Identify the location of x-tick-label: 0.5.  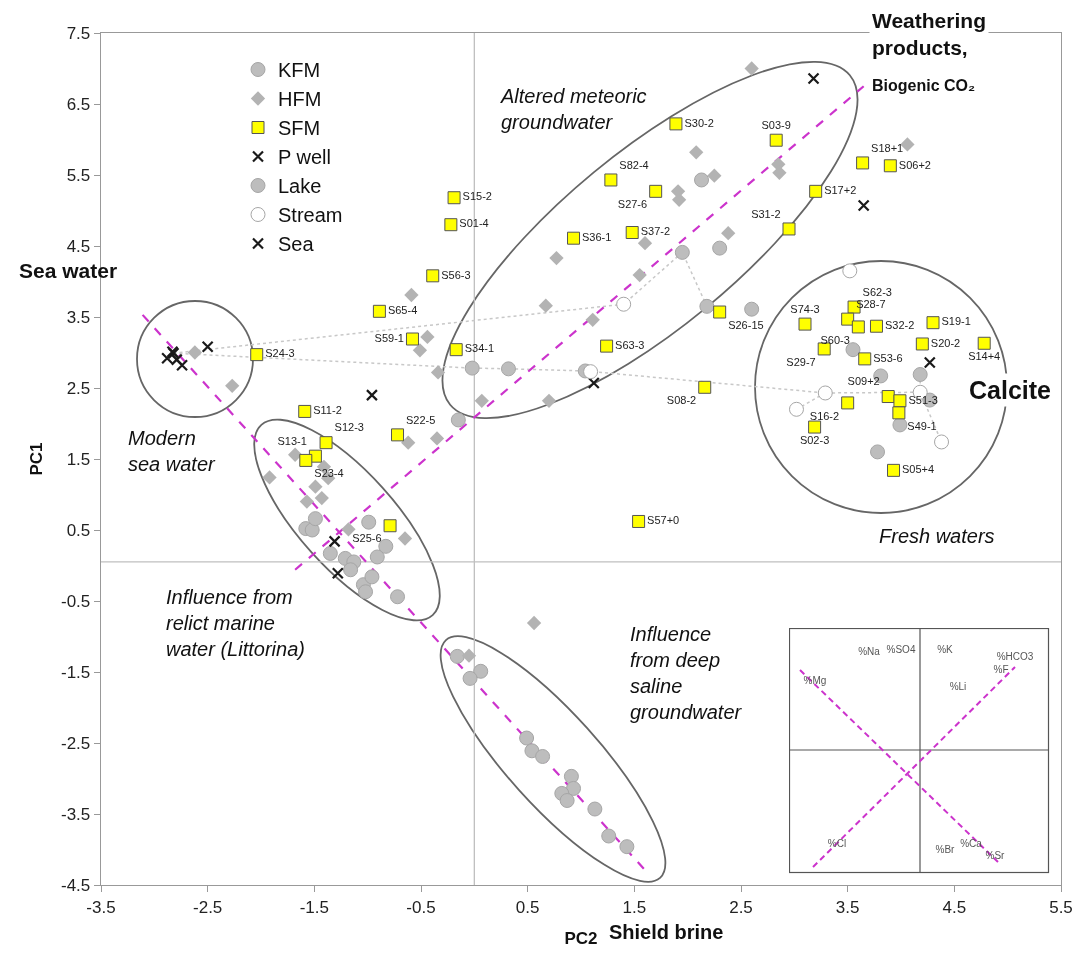
(527, 907).